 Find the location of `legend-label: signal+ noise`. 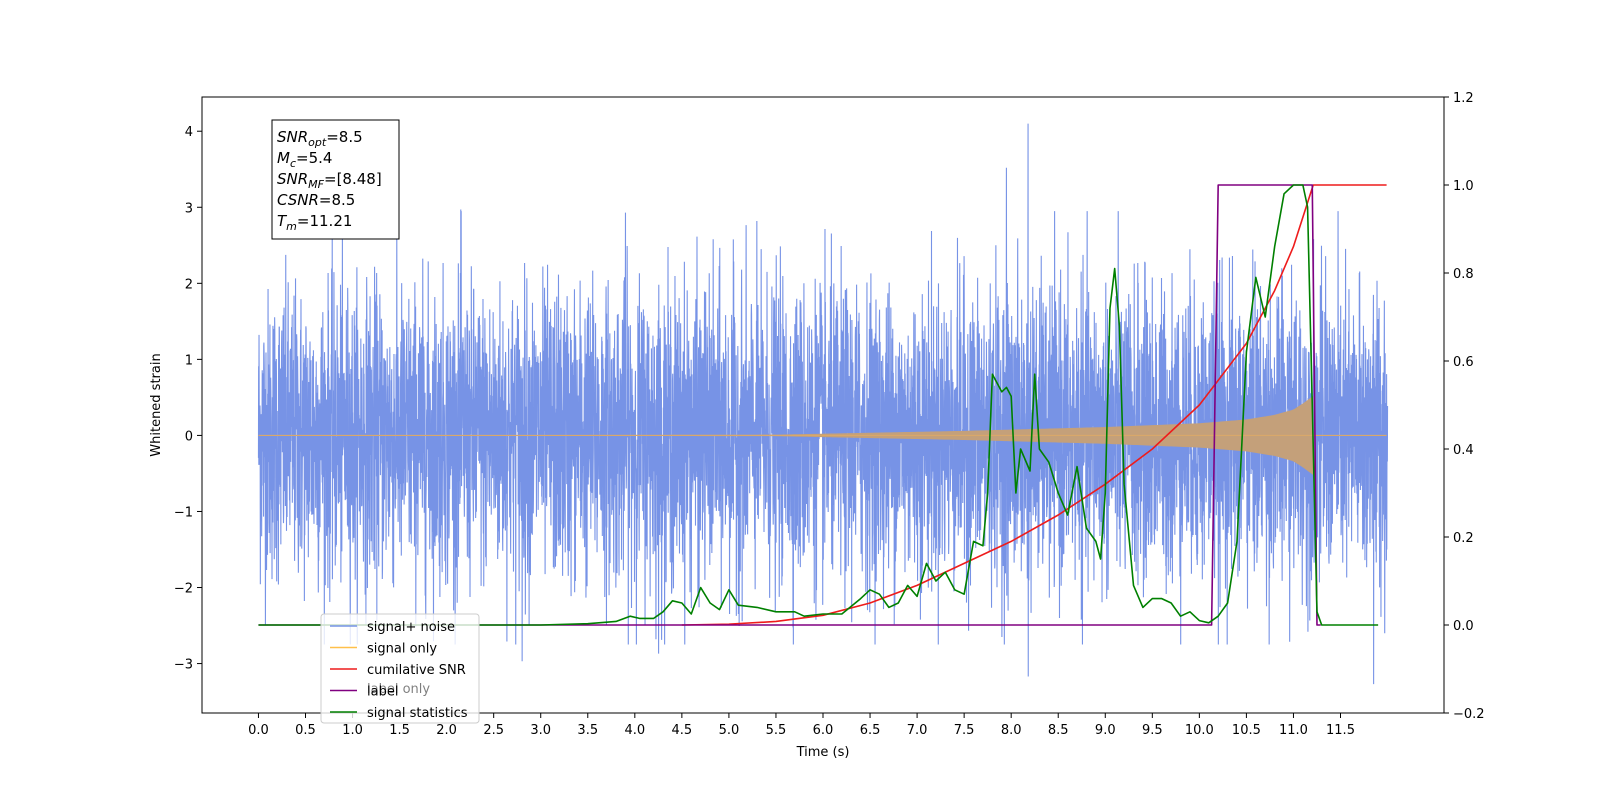

legend-label: signal+ noise is located at coordinates (411, 627).